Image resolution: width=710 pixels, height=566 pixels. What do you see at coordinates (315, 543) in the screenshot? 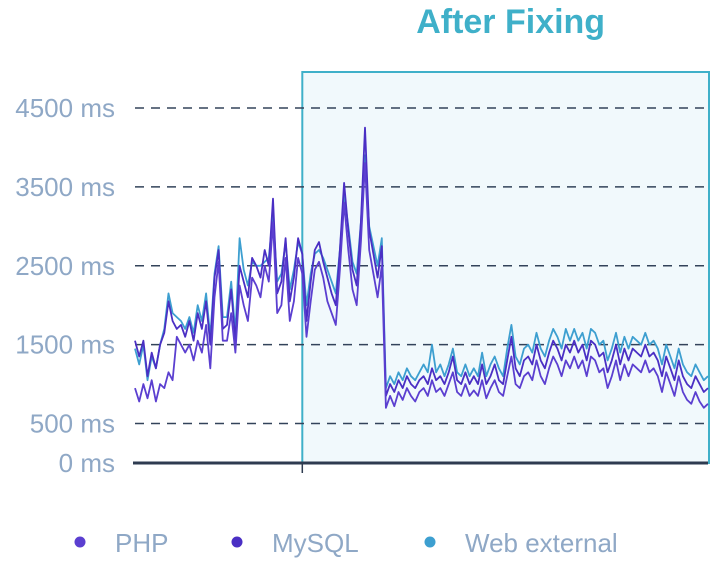
I see `legend-label-mysql: MySQL` at bounding box center [315, 543].